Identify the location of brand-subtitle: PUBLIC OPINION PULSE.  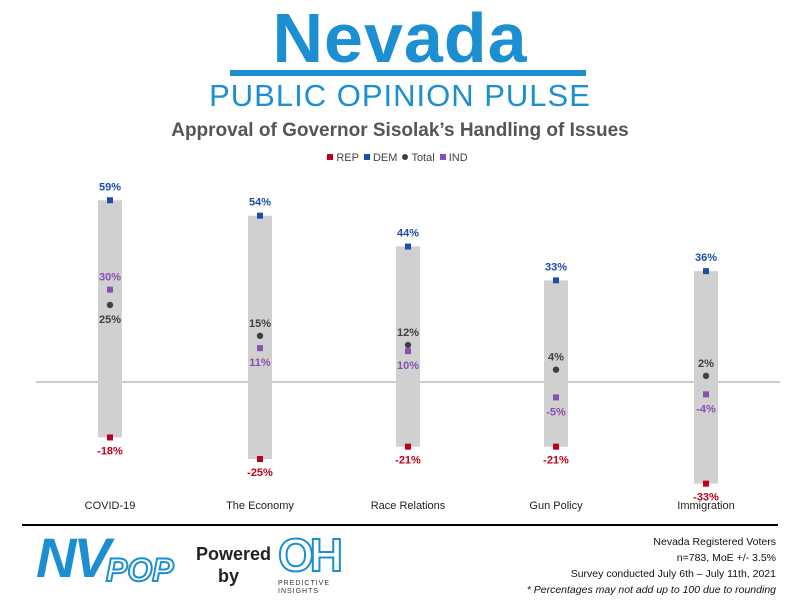
(400, 95).